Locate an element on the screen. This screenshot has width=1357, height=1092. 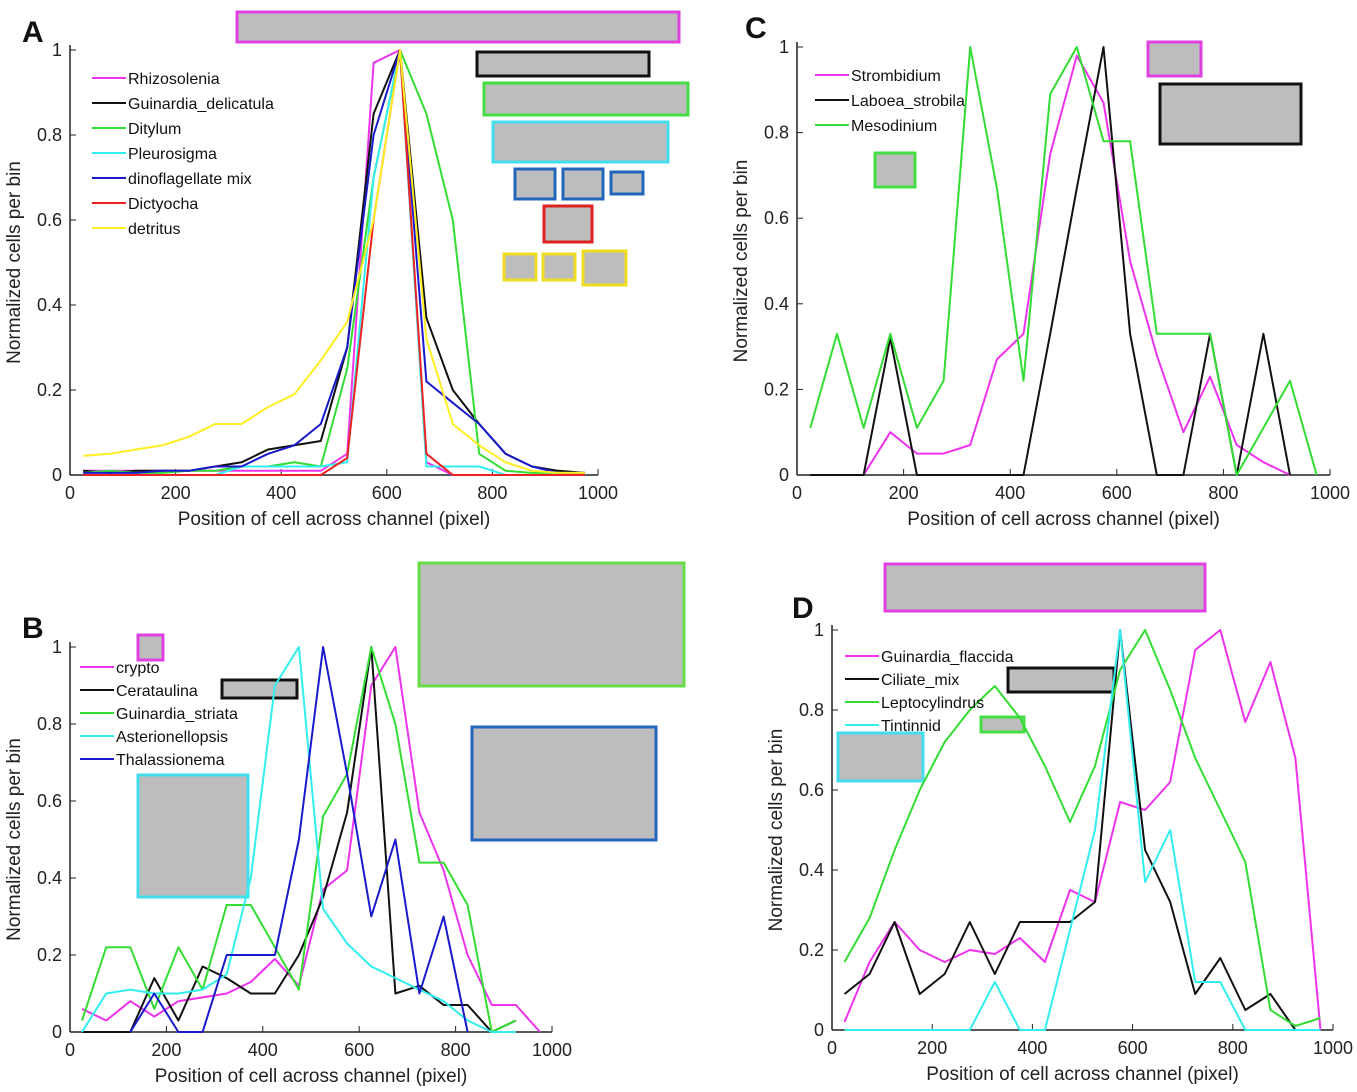
legend-label: Thalassionema is located at coordinates (170, 760).